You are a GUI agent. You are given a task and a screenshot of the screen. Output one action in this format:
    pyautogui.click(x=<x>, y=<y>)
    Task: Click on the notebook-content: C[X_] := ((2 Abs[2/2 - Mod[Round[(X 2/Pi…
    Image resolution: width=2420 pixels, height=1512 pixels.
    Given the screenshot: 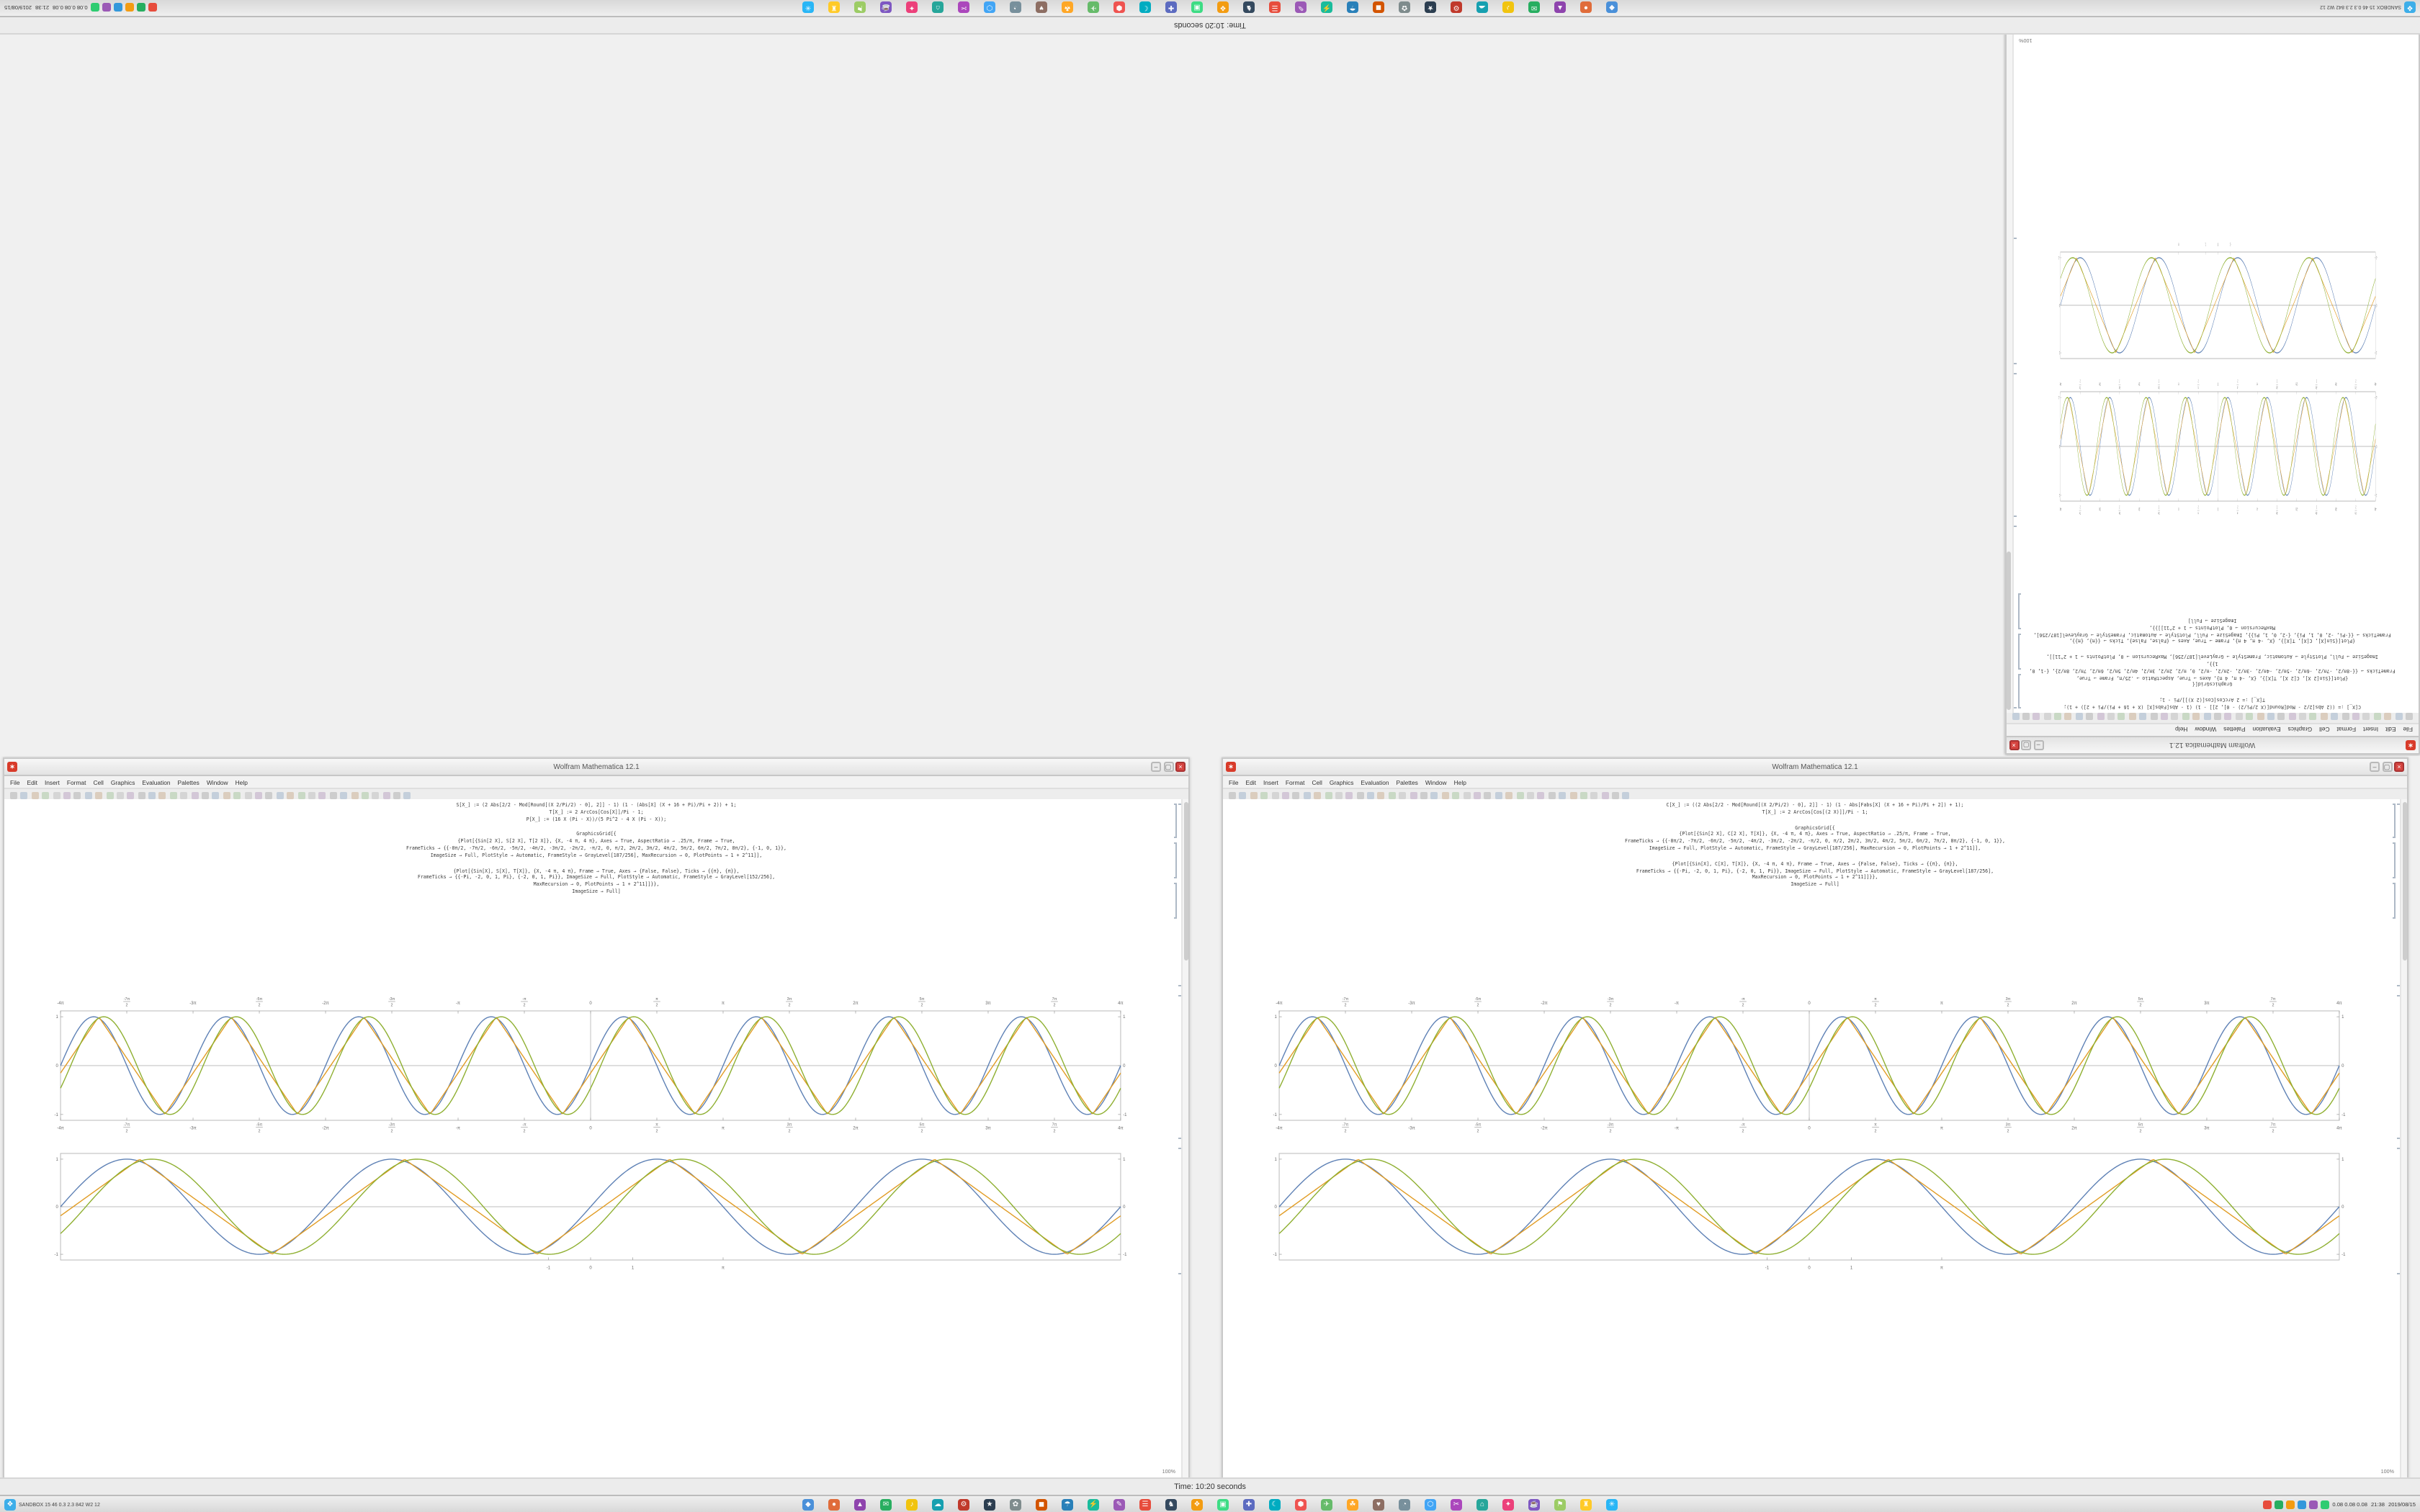 What is the action you would take?
    pyautogui.click(x=2212, y=374)
    